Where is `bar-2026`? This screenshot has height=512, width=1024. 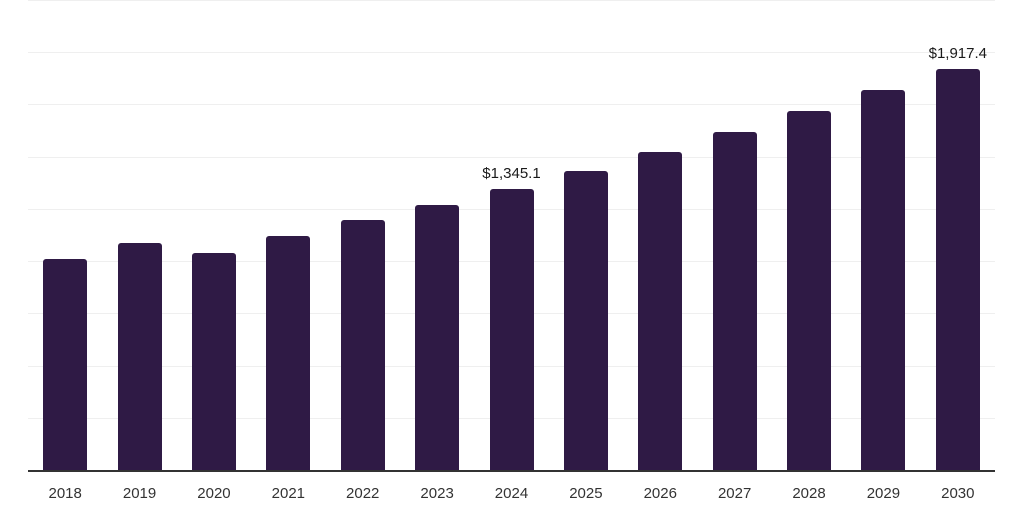
bar-2026 is located at coordinates (660, 310).